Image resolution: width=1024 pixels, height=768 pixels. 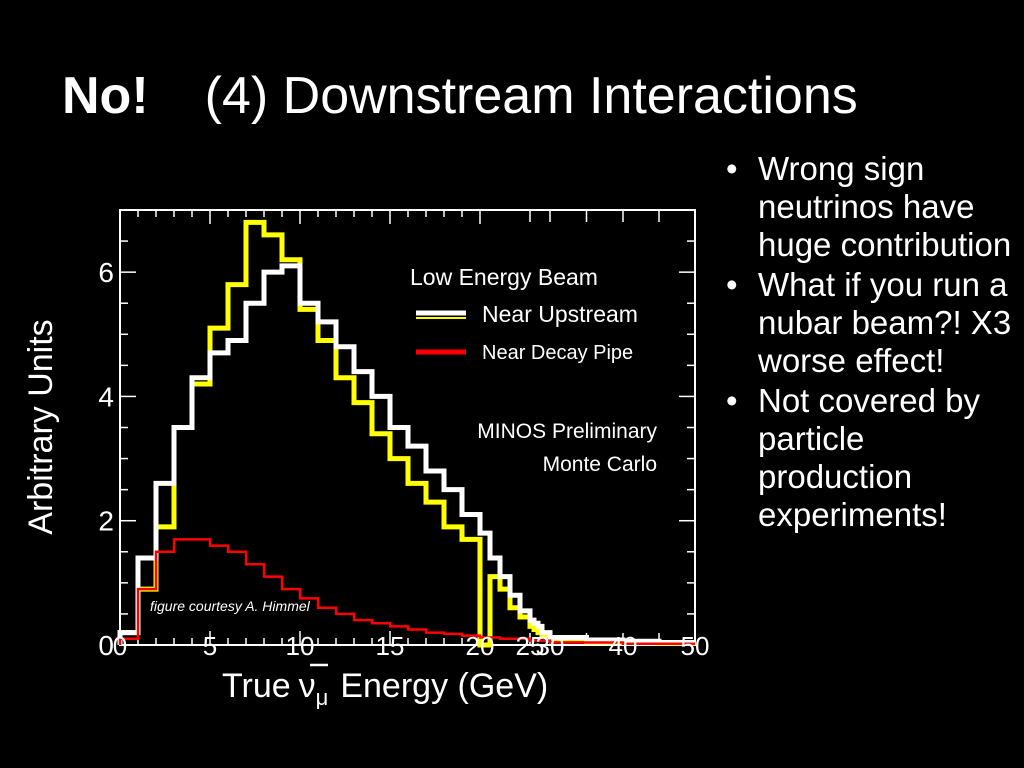 I want to click on x-label-sub: μ, so click(x=322, y=697).